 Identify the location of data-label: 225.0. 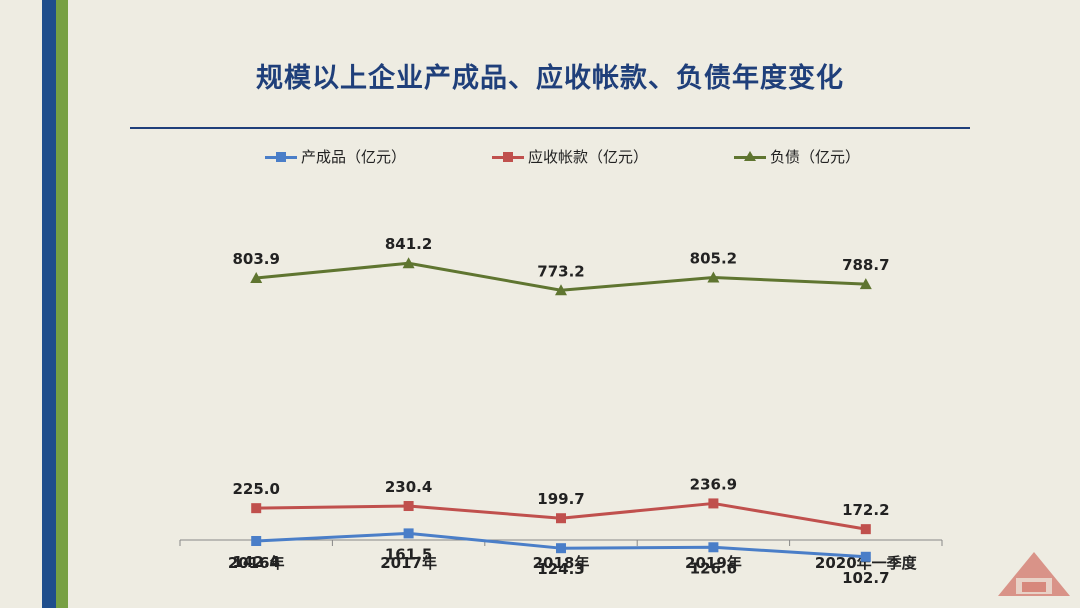
(255, 489).